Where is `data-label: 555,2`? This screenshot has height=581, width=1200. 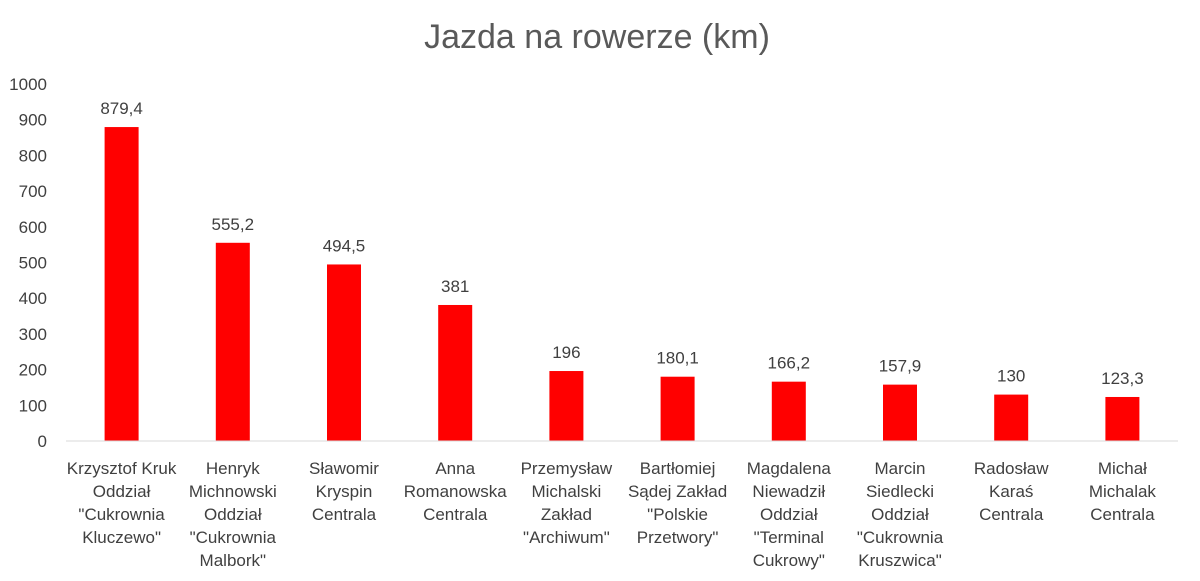 data-label: 555,2 is located at coordinates (233, 224).